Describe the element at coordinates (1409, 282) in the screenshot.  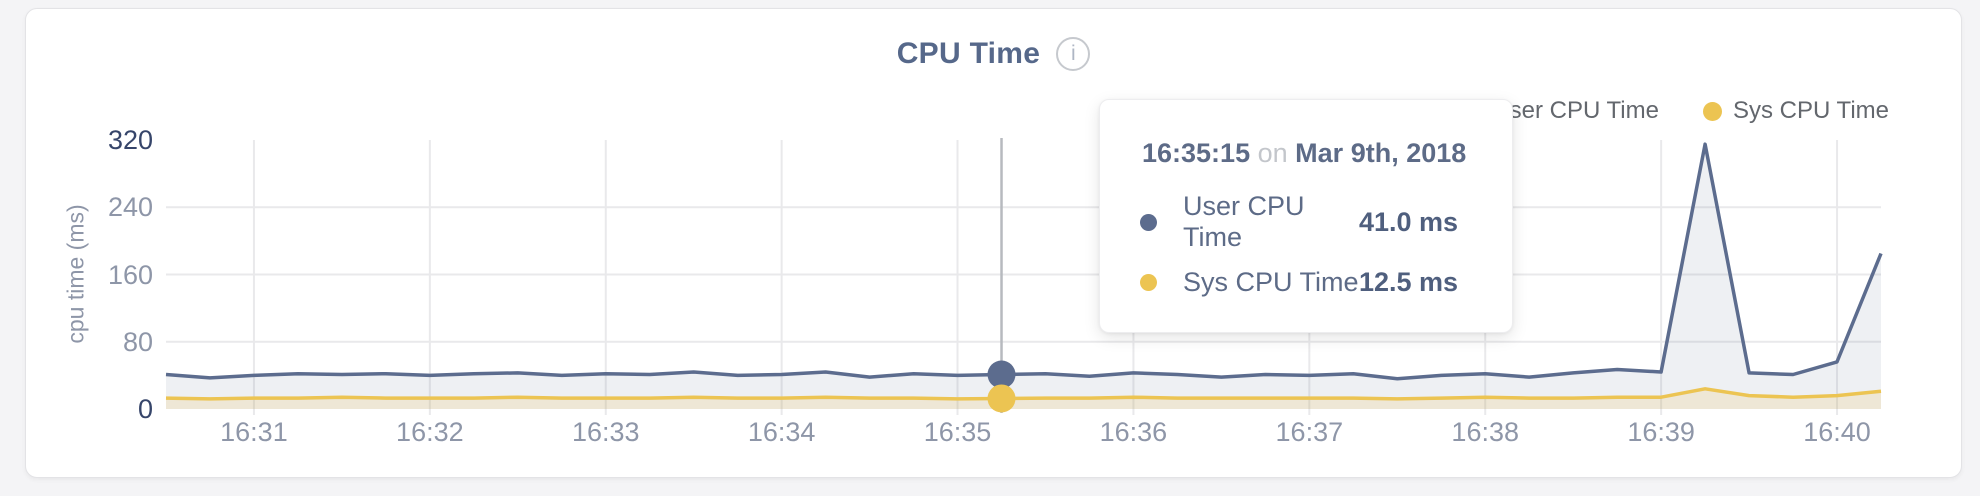
I see `tooltip-value-sys: 12.5 ms` at that location.